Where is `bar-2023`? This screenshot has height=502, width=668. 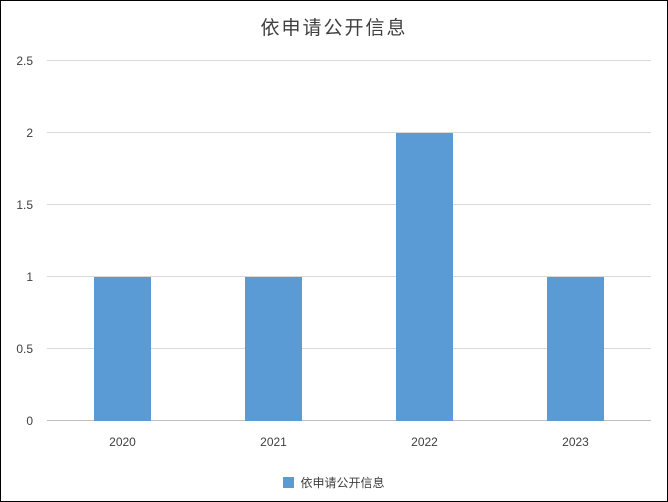
bar-2023 is located at coordinates (575, 349).